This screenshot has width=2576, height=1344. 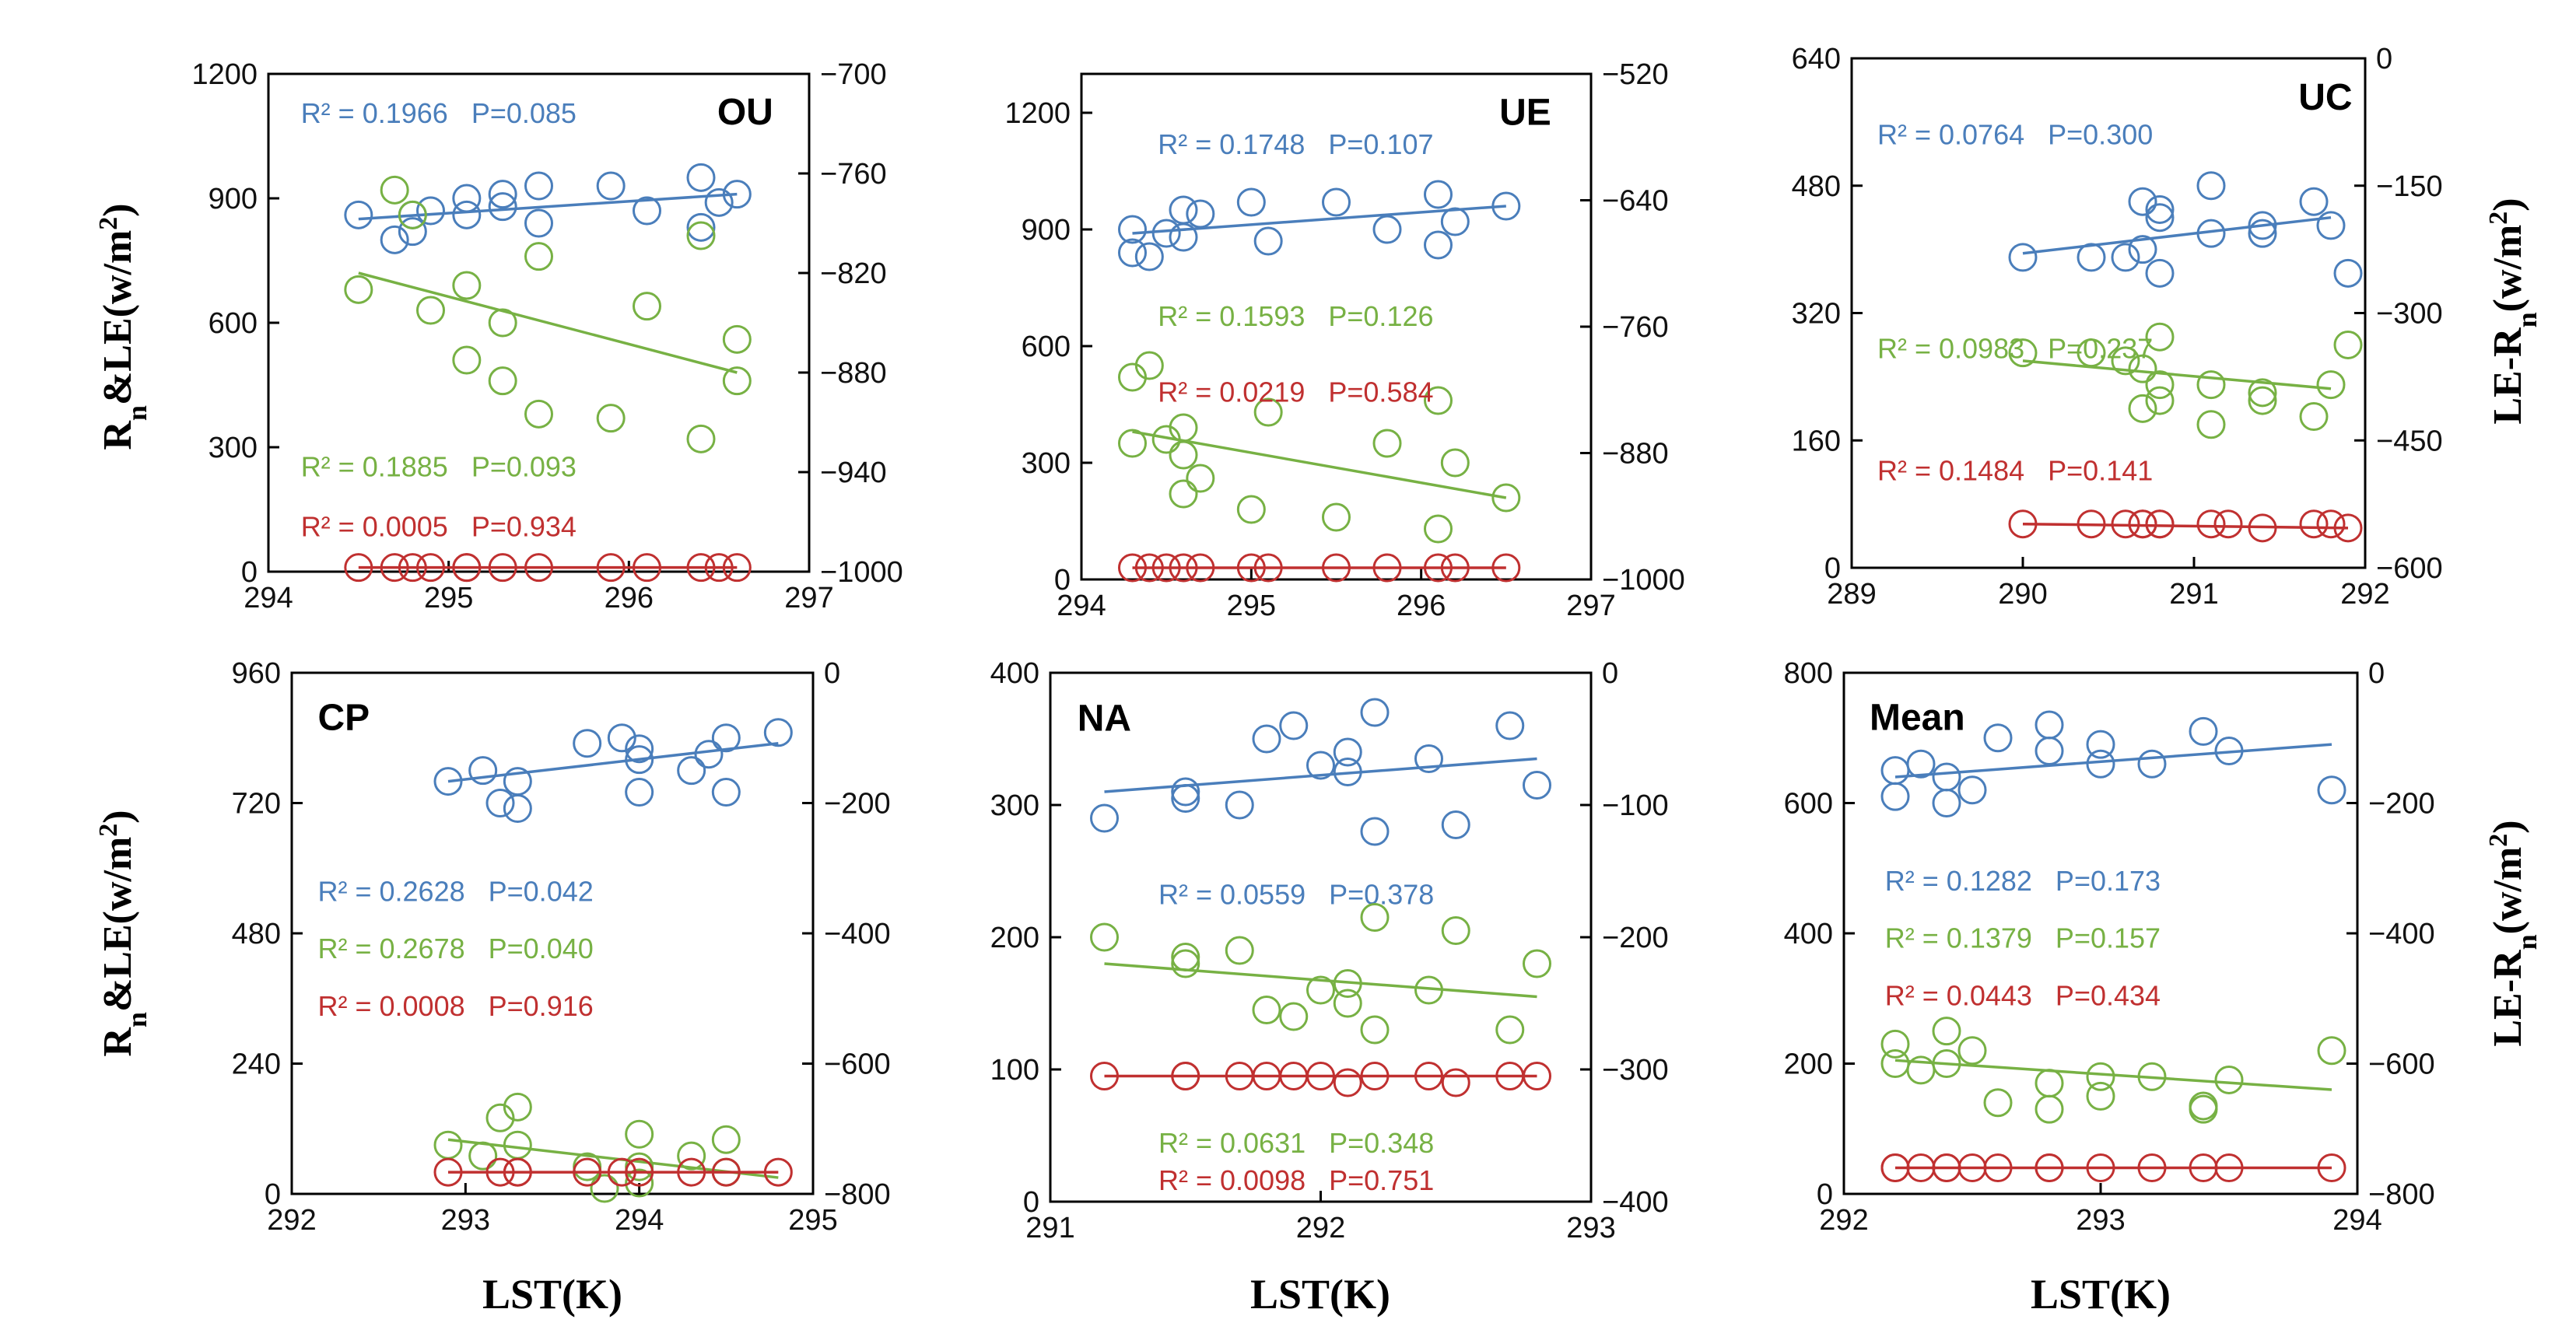 What do you see at coordinates (124, 327) in the screenshot?
I see `y-left-axis-label-top: Rn&LE(w/m2)` at bounding box center [124, 327].